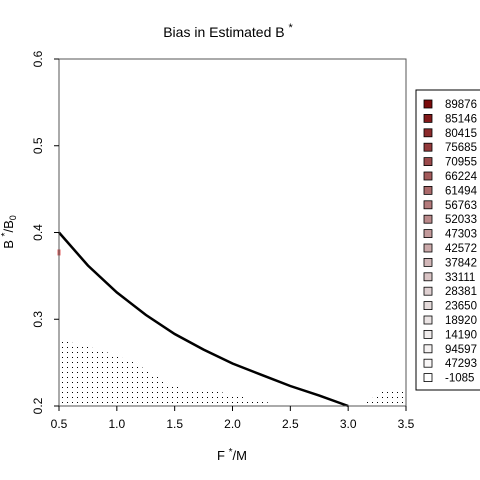 Image resolution: width=480 pixels, height=480 pixels. Describe the element at coordinates (461, 307) in the screenshot. I see `legend-label: 23650` at that location.